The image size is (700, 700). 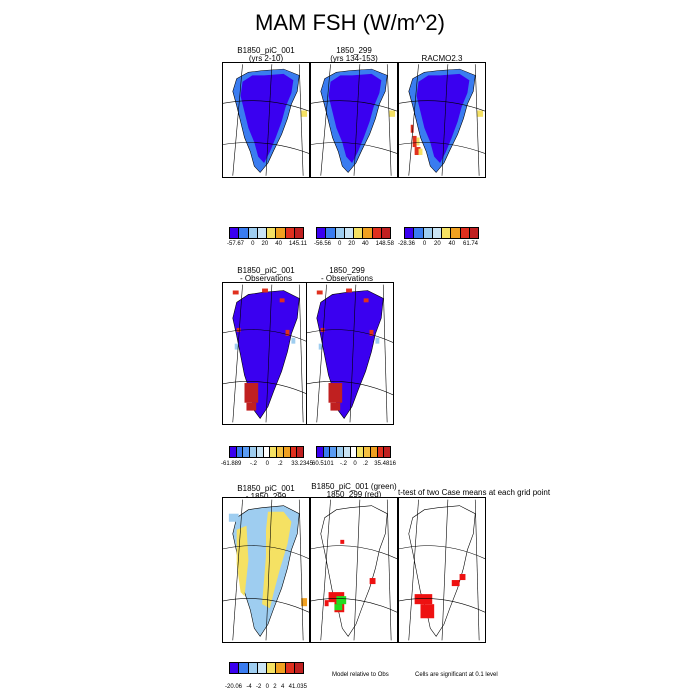 What do you see at coordinates (266, 687) in the screenshot?
I see `colorbar-ticks: -20.06 -4 -2 0 2 4 41.035` at bounding box center [266, 687].